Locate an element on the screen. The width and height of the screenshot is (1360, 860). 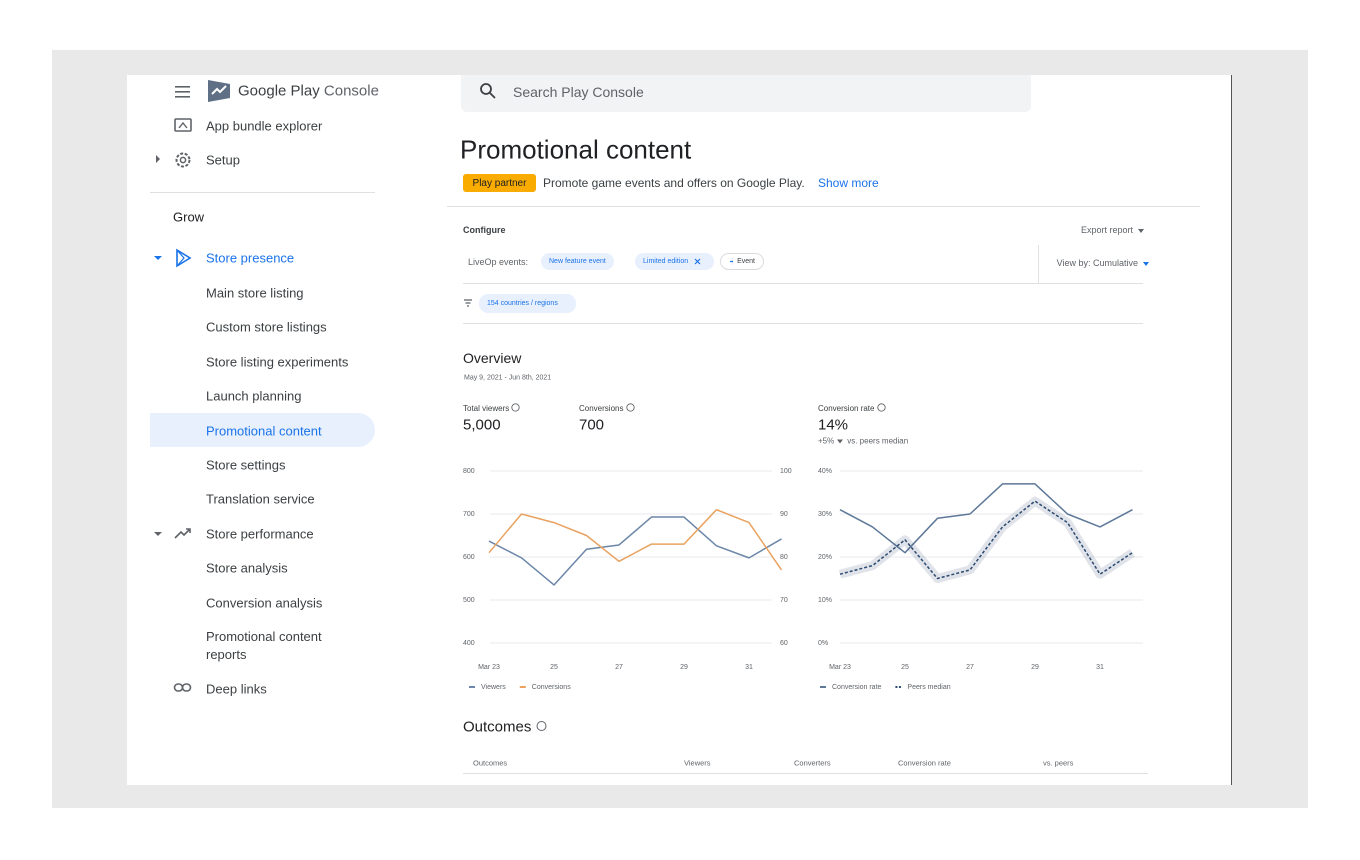
page-title: Promotional content is located at coordinates (576, 149).